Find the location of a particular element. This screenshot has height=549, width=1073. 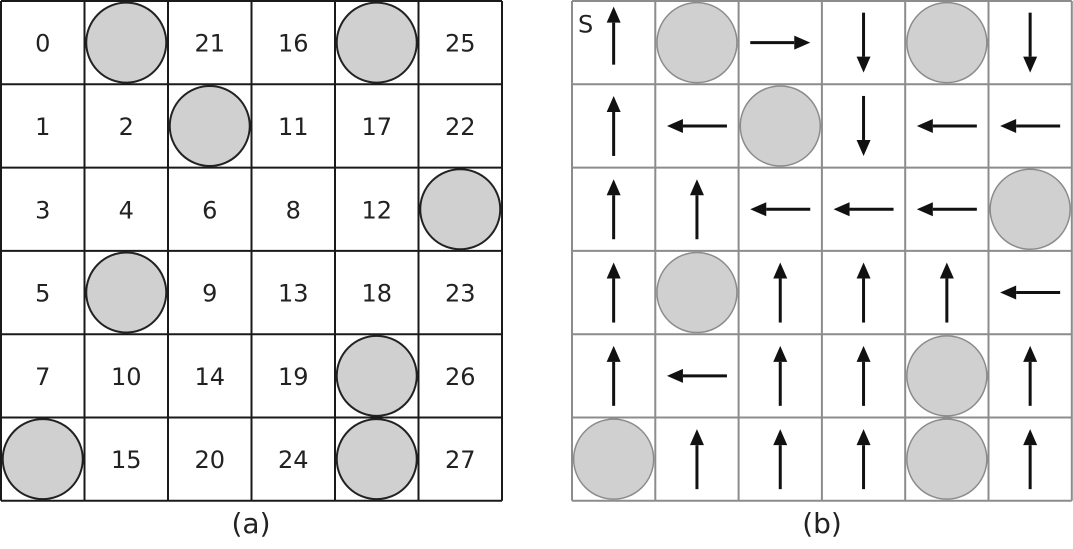

cell-number: 6 is located at coordinates (209, 210).